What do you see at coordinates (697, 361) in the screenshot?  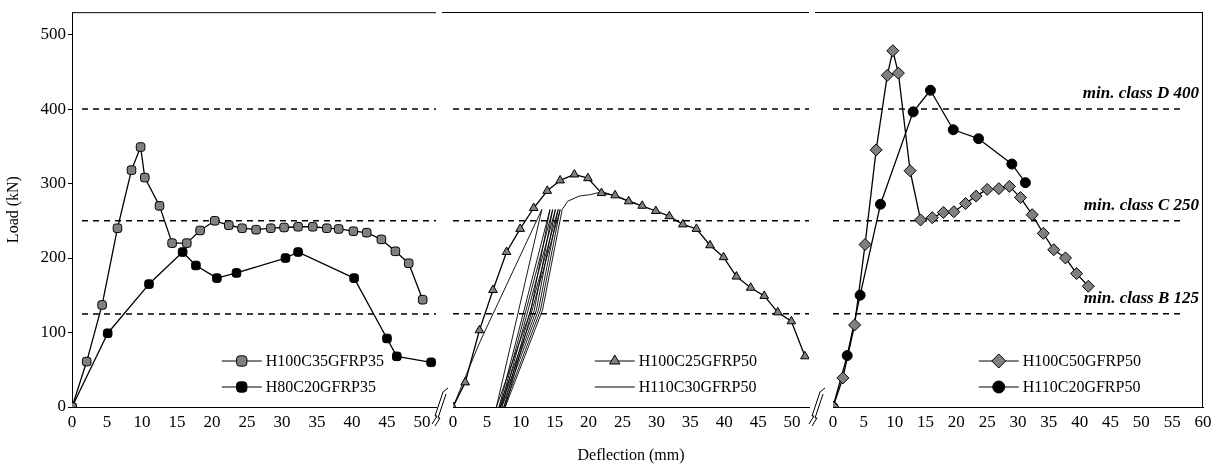 I see `legend-label: H100C25GFRP50` at bounding box center [697, 361].